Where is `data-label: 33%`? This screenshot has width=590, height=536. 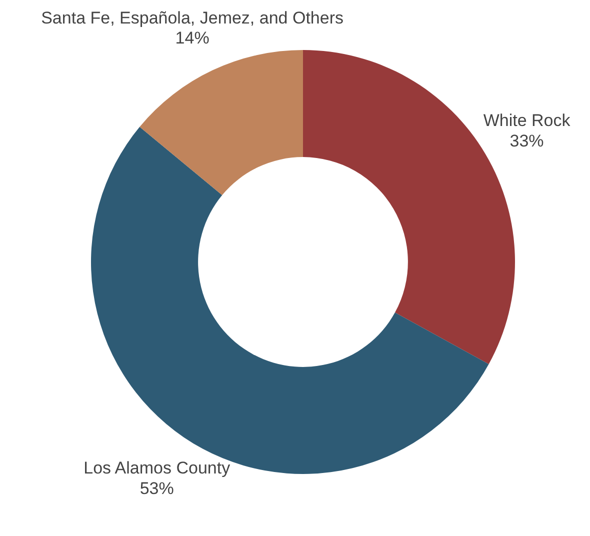
data-label: 33% is located at coordinates (527, 141).